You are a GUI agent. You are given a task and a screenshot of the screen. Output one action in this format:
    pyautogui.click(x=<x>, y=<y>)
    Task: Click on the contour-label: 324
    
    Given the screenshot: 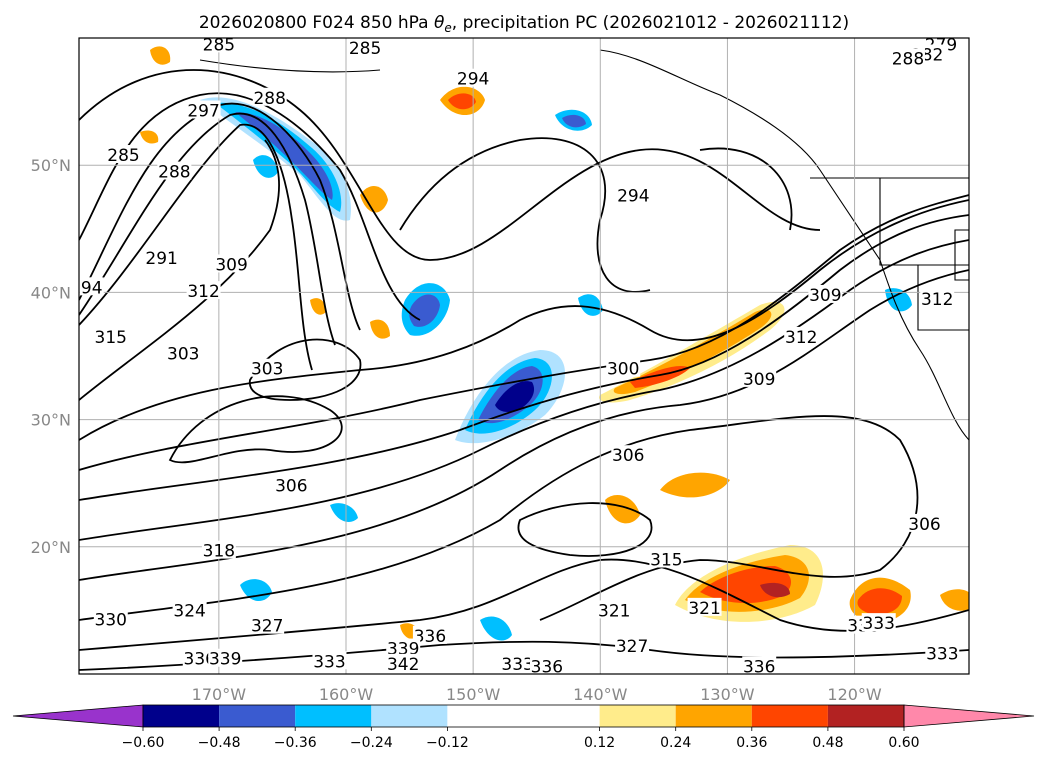 What is the action you would take?
    pyautogui.click(x=189, y=611)
    